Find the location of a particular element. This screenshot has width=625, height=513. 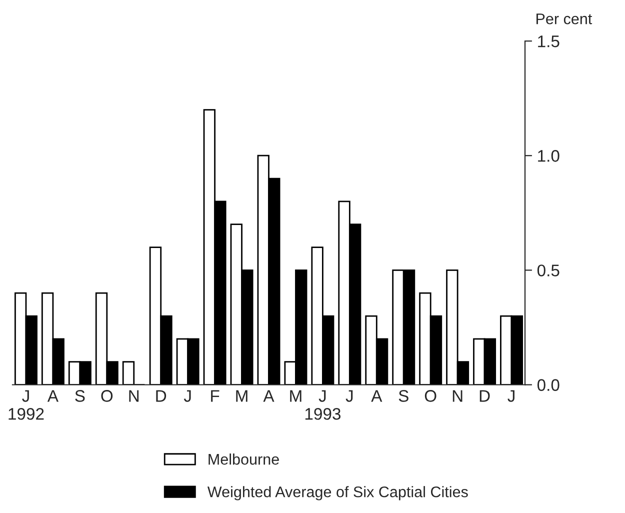

y-tick-label: 0.5 is located at coordinates (548, 270).